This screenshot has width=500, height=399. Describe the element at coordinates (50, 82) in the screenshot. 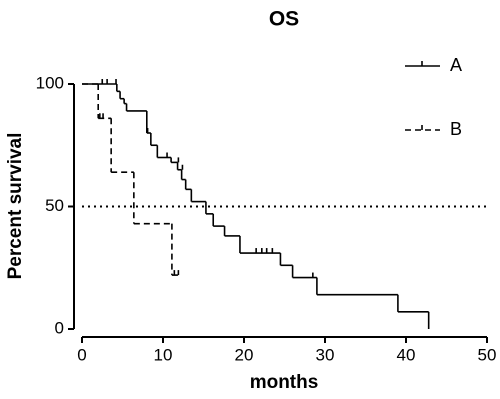

I see `y-tick-label: 100` at that location.